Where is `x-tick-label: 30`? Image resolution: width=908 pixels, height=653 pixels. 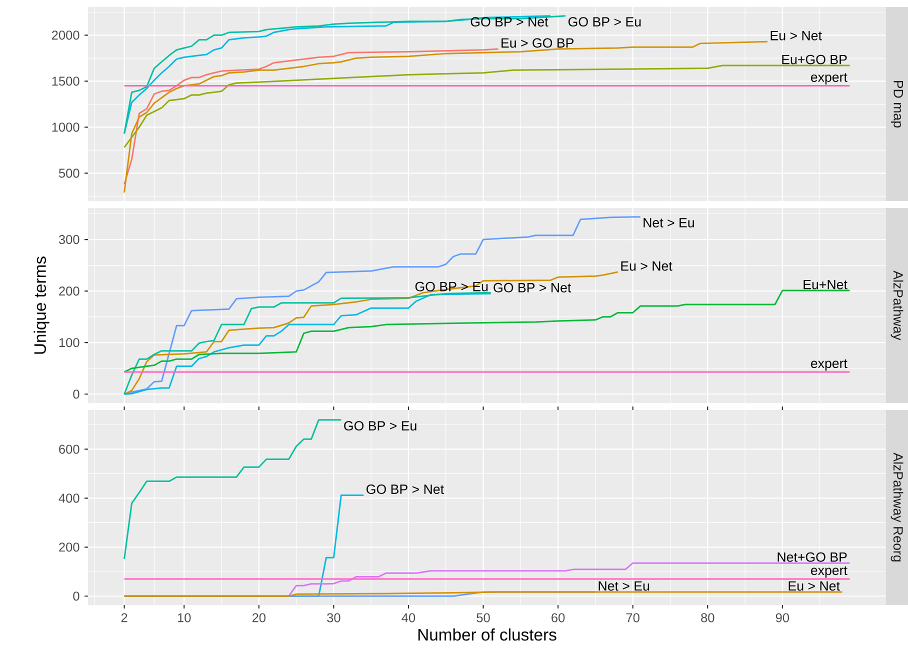
x-tick-label: 30 is located at coordinates (333, 617).